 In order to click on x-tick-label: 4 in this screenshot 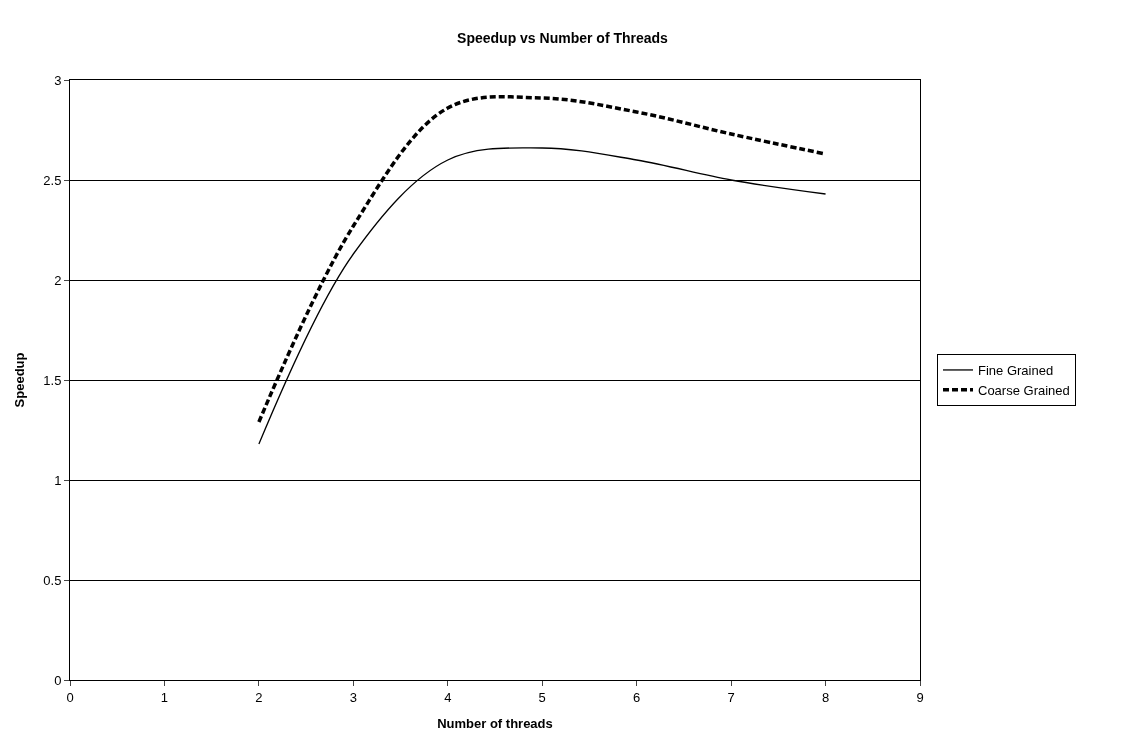, I will do `click(448, 697)`.